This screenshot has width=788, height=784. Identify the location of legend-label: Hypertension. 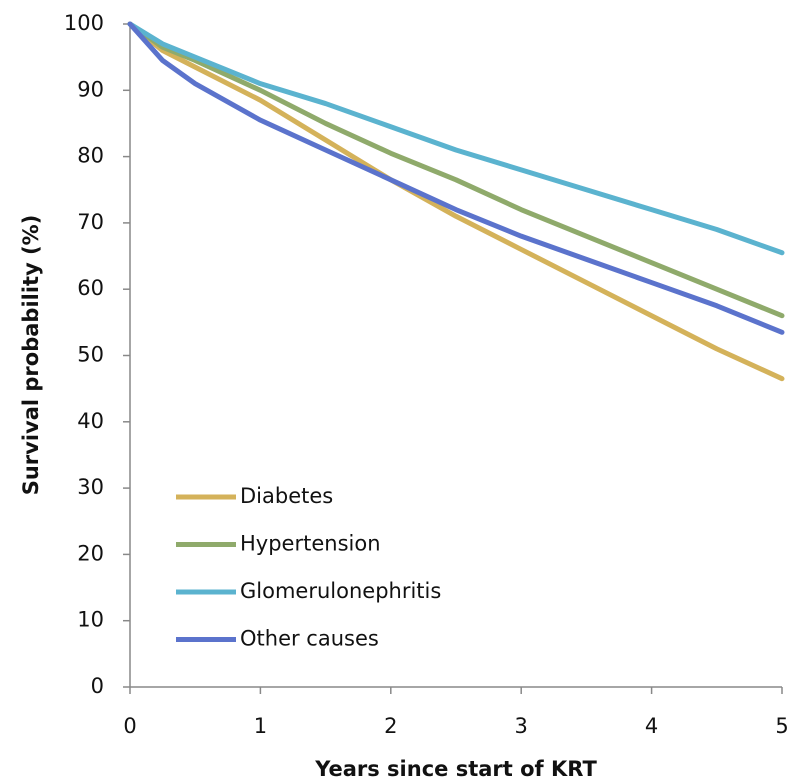
(310, 544).